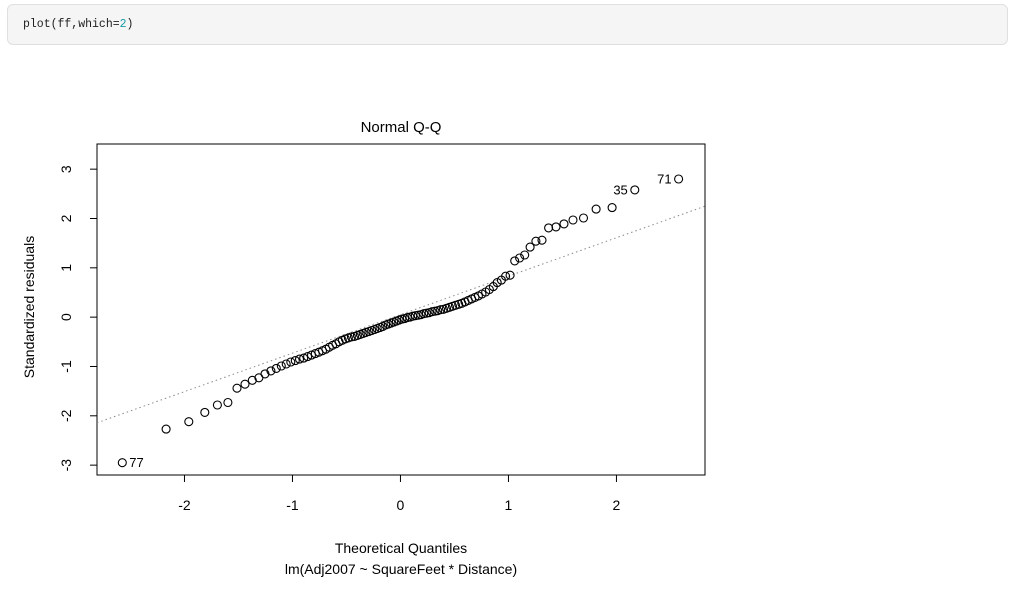 The width and height of the screenshot is (1024, 590). I want to click on chart-title: Normal Q-Q, so click(401, 127).